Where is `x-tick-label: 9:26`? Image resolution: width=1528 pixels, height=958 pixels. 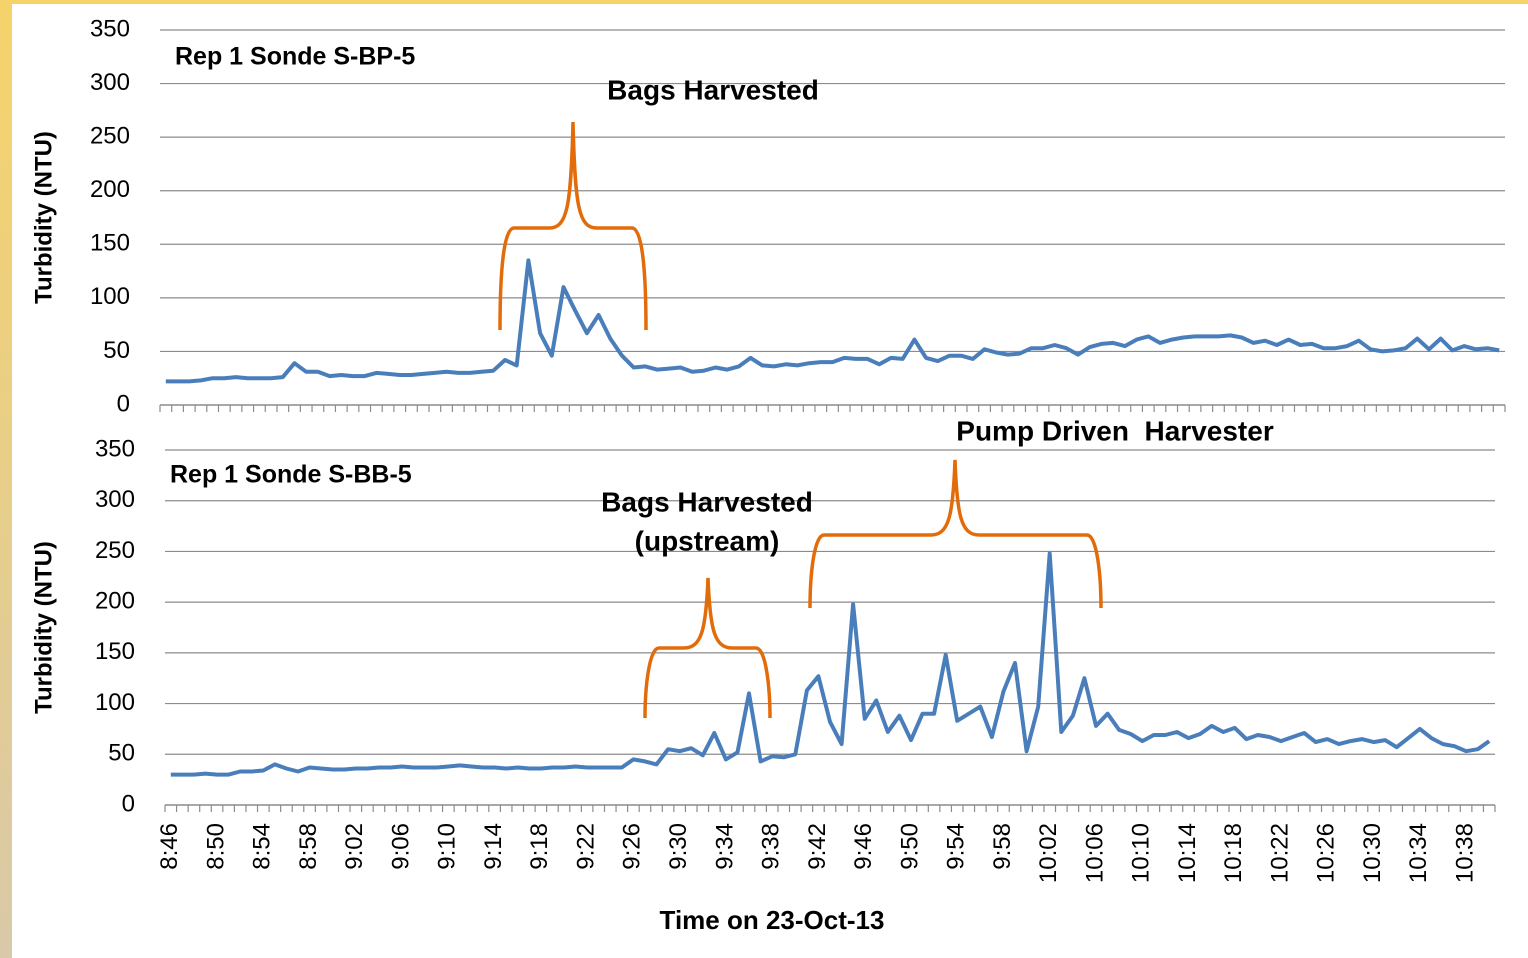 x-tick-label: 9:26 is located at coordinates (632, 846).